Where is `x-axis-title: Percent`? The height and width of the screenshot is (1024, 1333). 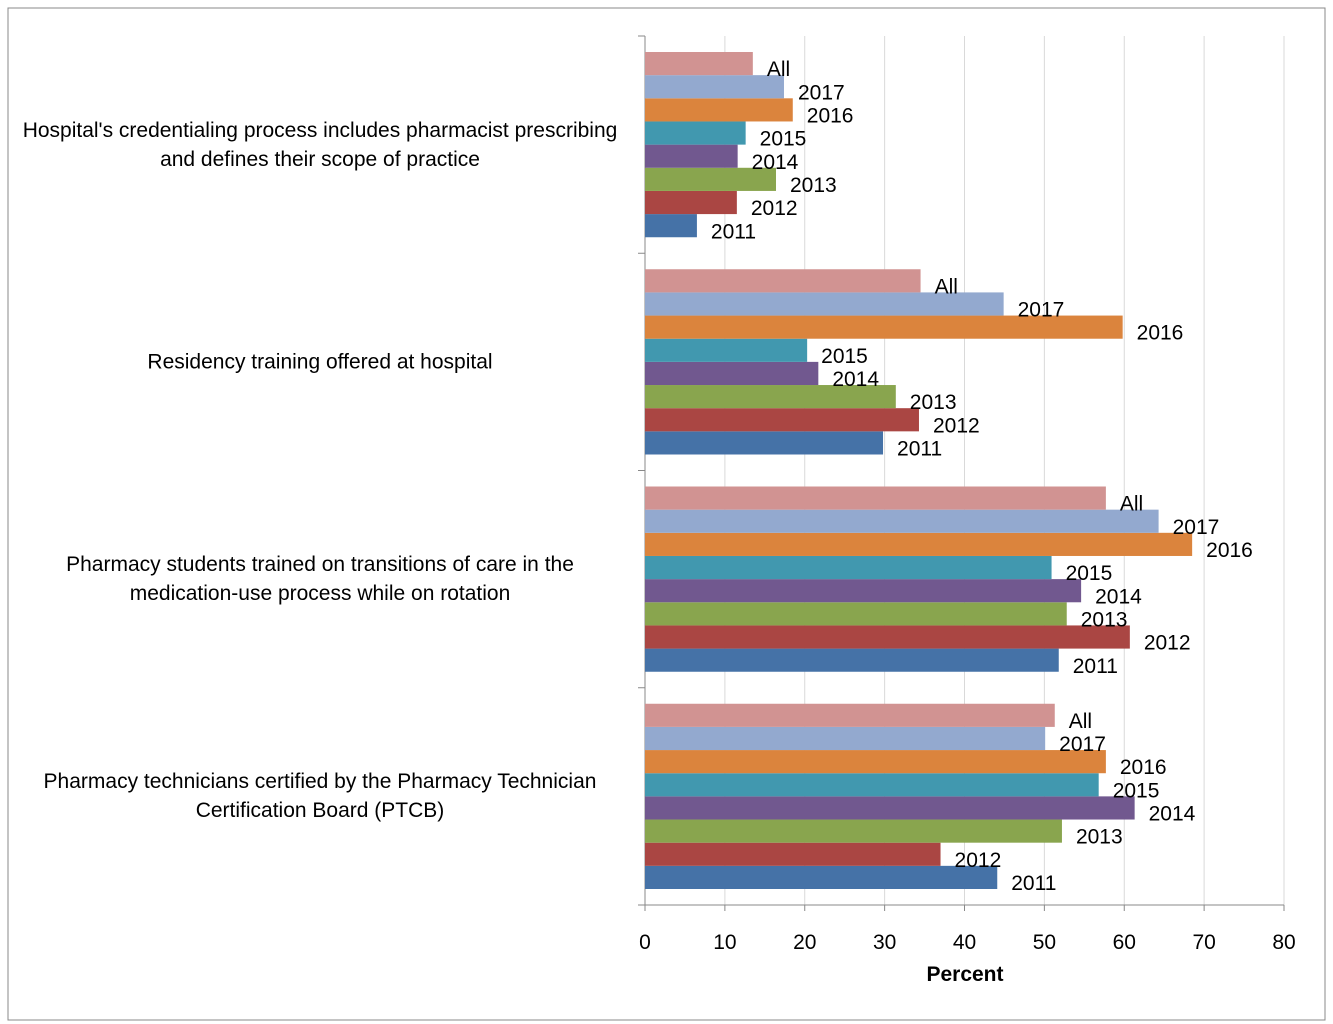
x-axis-title: Percent is located at coordinates (964, 974).